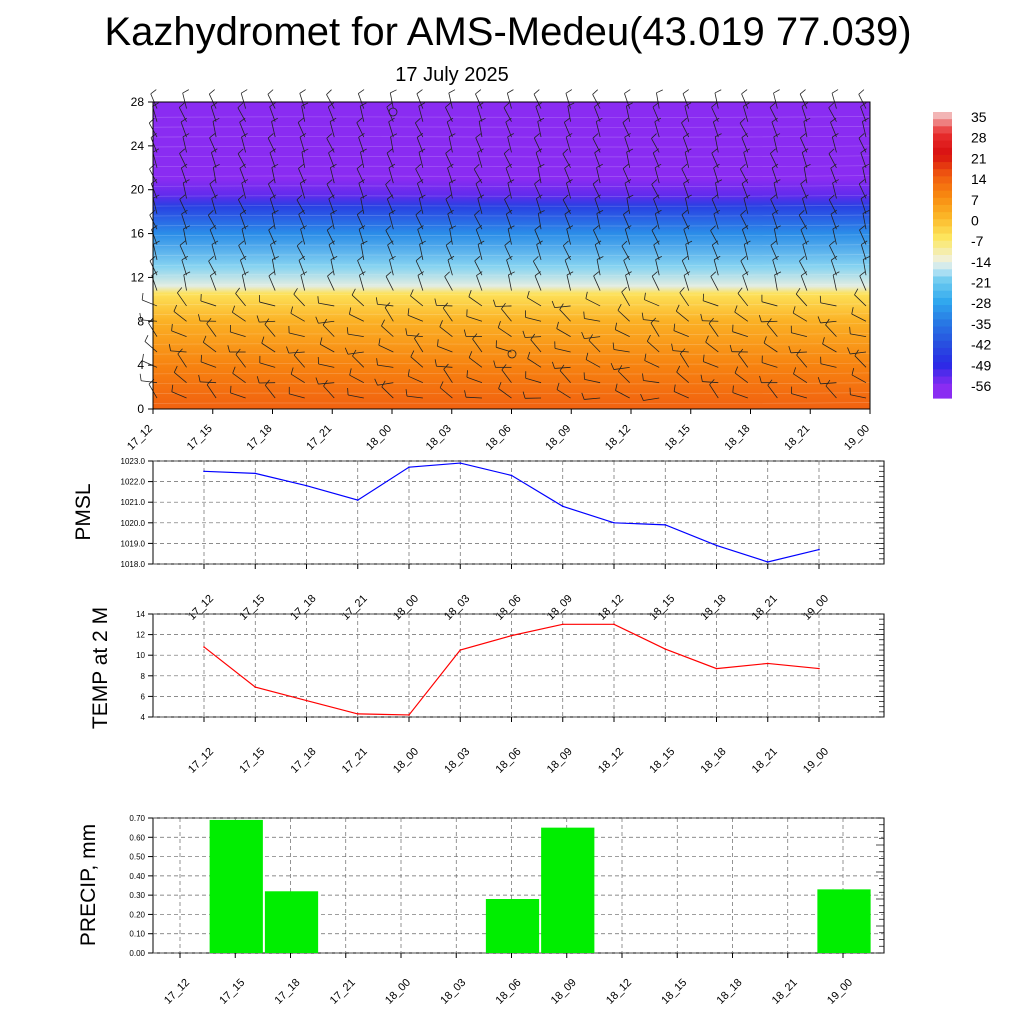 The image size is (1024, 1024). Describe the element at coordinates (304, 608) in the screenshot. I see `pmsl-xtick-label: 17_18` at that location.